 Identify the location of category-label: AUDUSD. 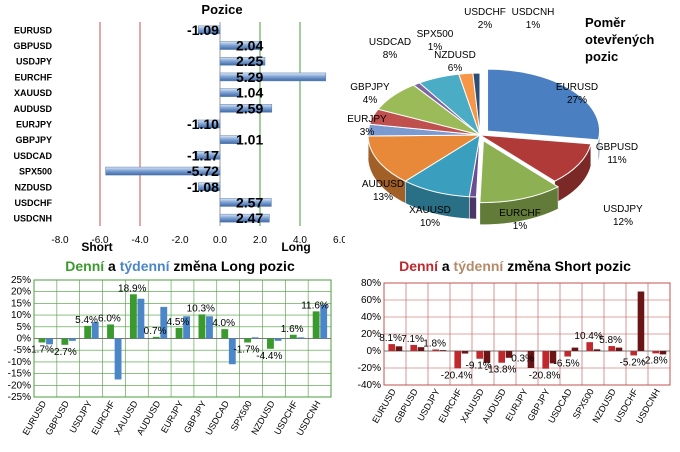
(32, 109).